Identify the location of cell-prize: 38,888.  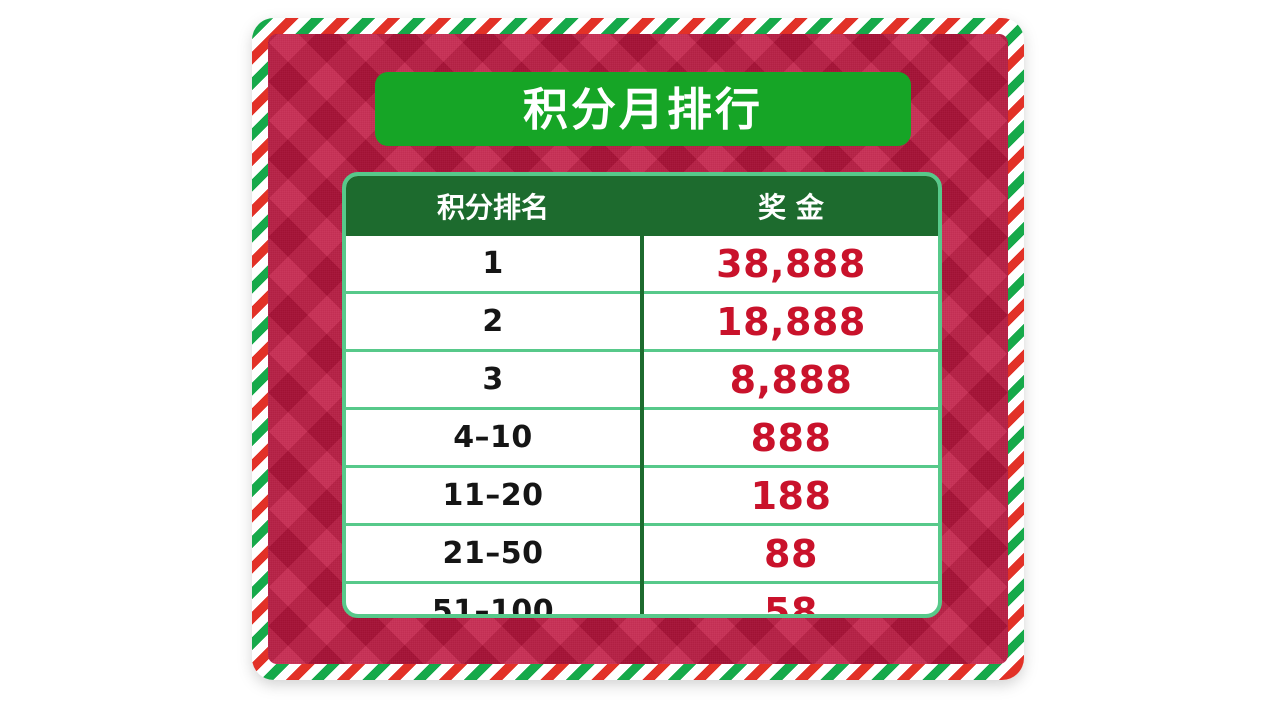
(789, 264).